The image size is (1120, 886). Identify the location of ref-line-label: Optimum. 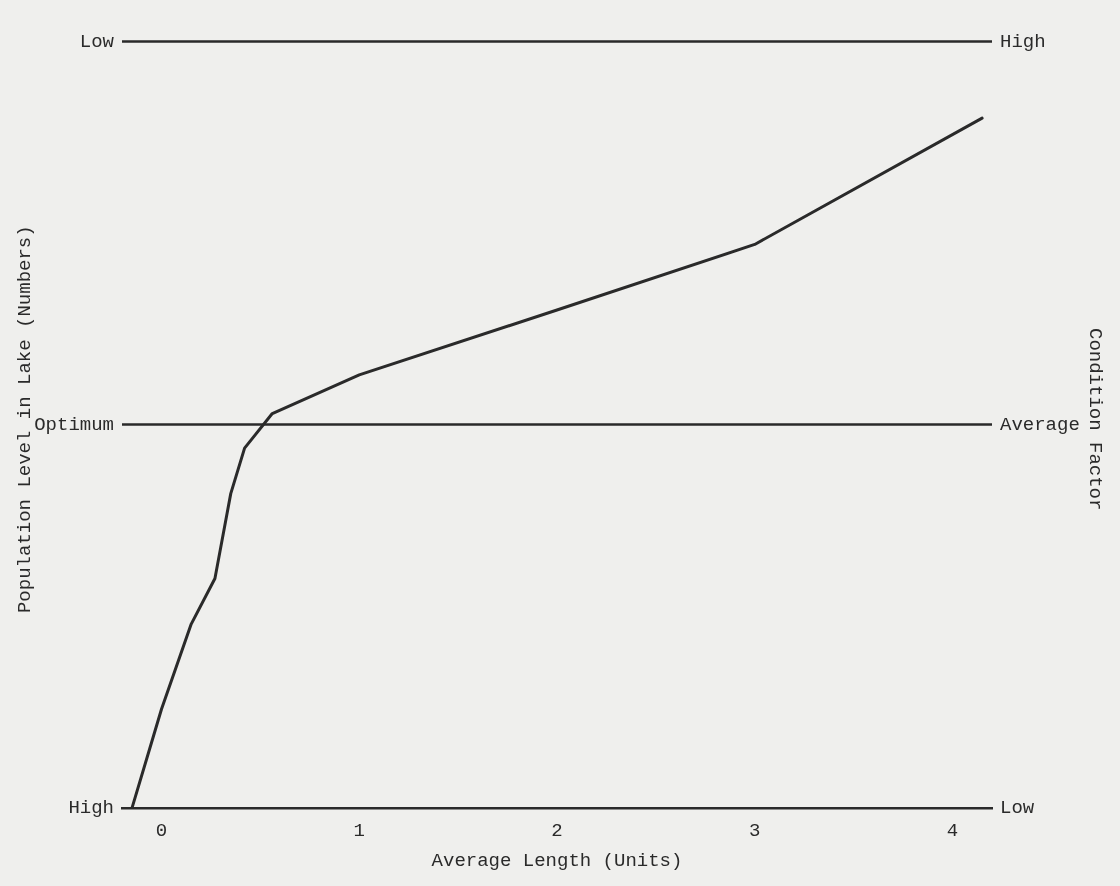
(74, 424).